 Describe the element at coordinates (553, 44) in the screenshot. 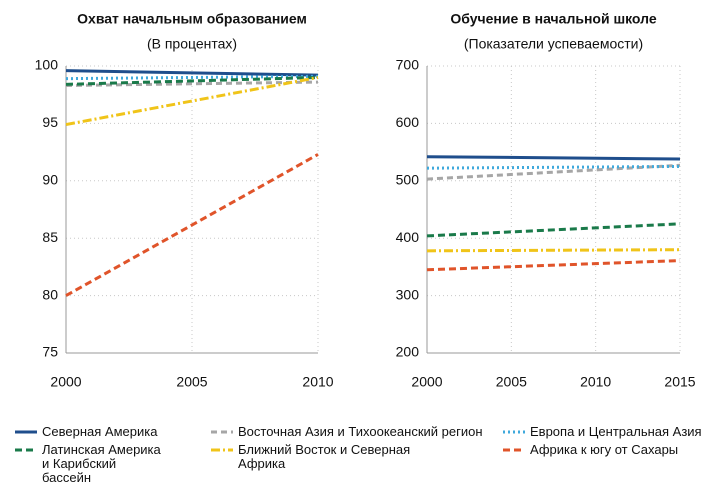

I see `chart-subtitle: (Показатели успеваемости)` at that location.